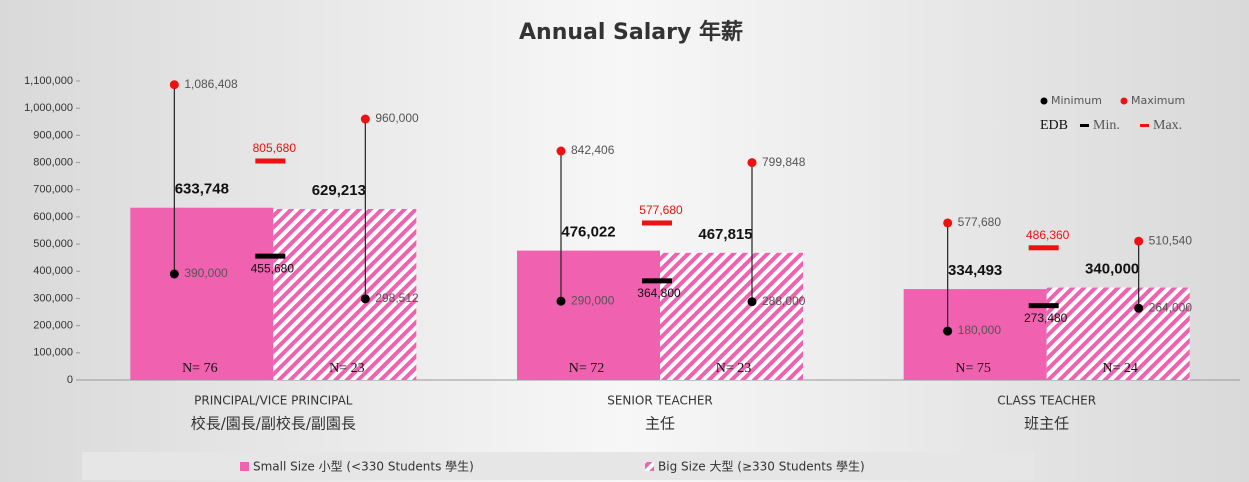 The width and height of the screenshot is (1249, 482). Describe the element at coordinates (1048, 235) in the screenshot. I see `edb-max-label: 486,360` at that location.